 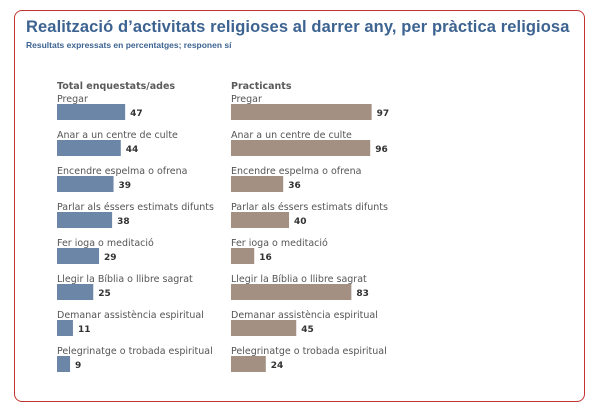 What do you see at coordinates (277, 366) in the screenshot?
I see `value-label: 24` at bounding box center [277, 366].